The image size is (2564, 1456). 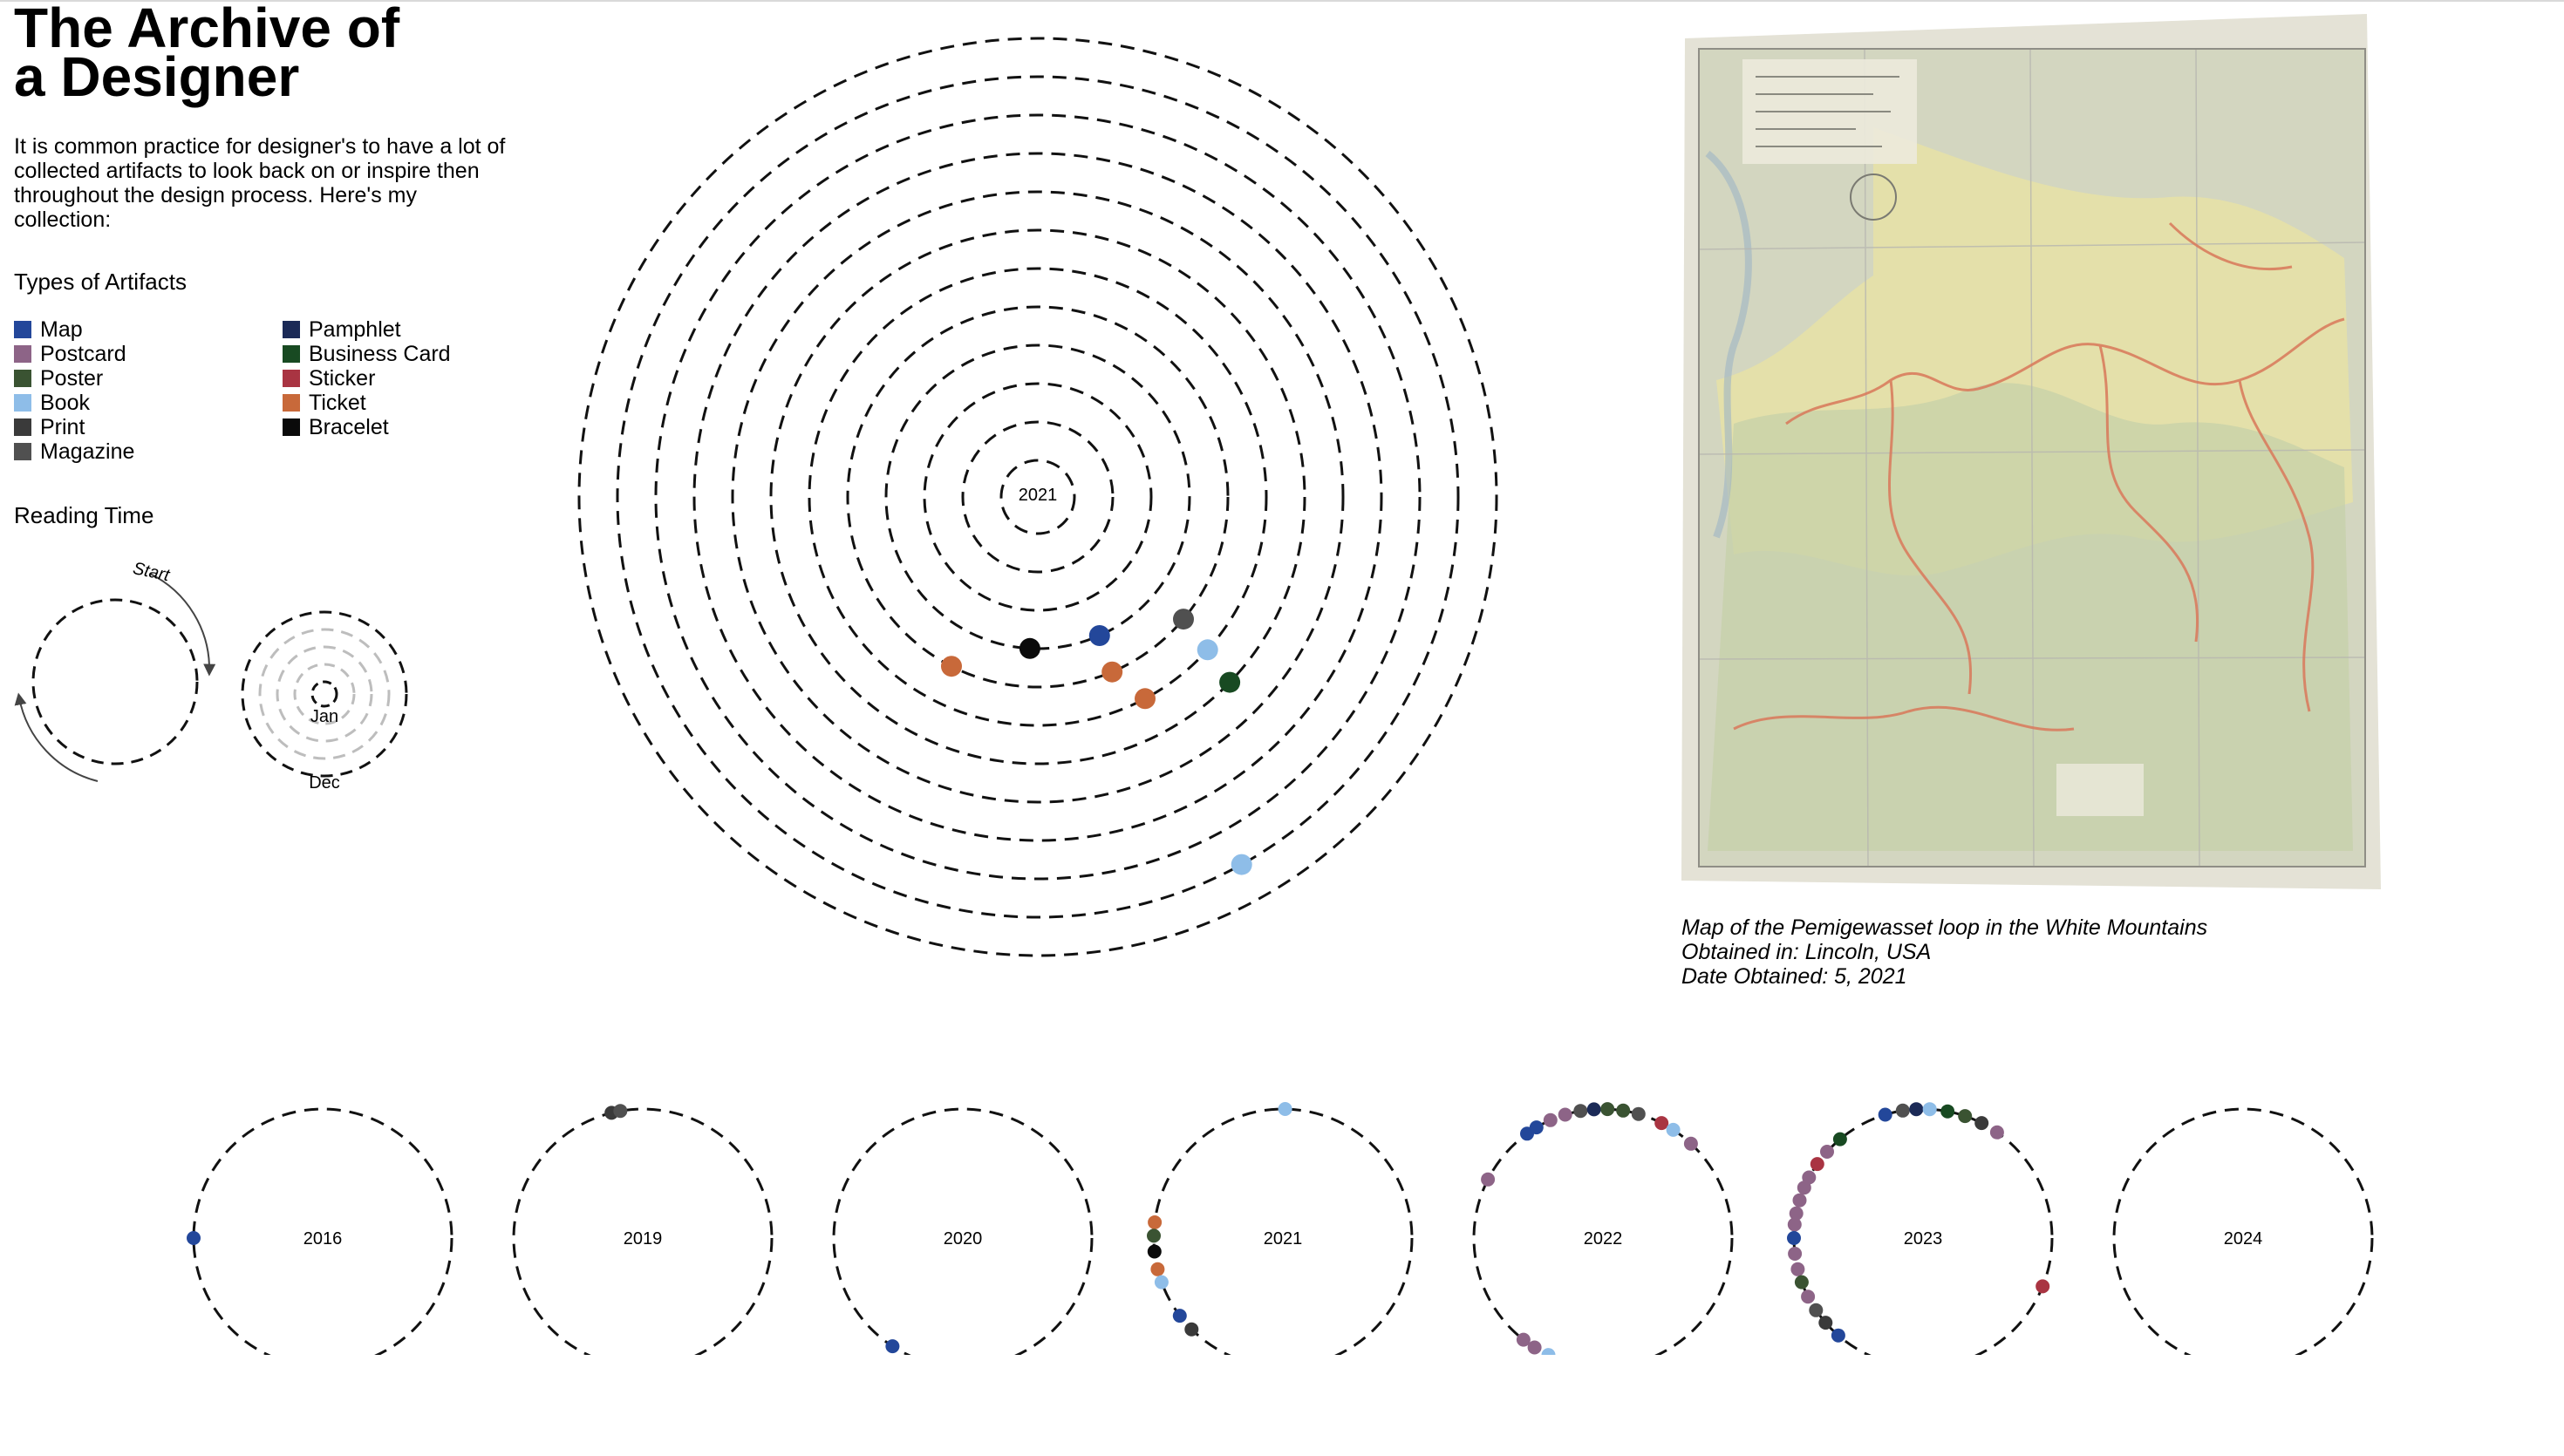 What do you see at coordinates (207, 29) in the screenshot?
I see `page-title-line-1: The Archive of` at bounding box center [207, 29].